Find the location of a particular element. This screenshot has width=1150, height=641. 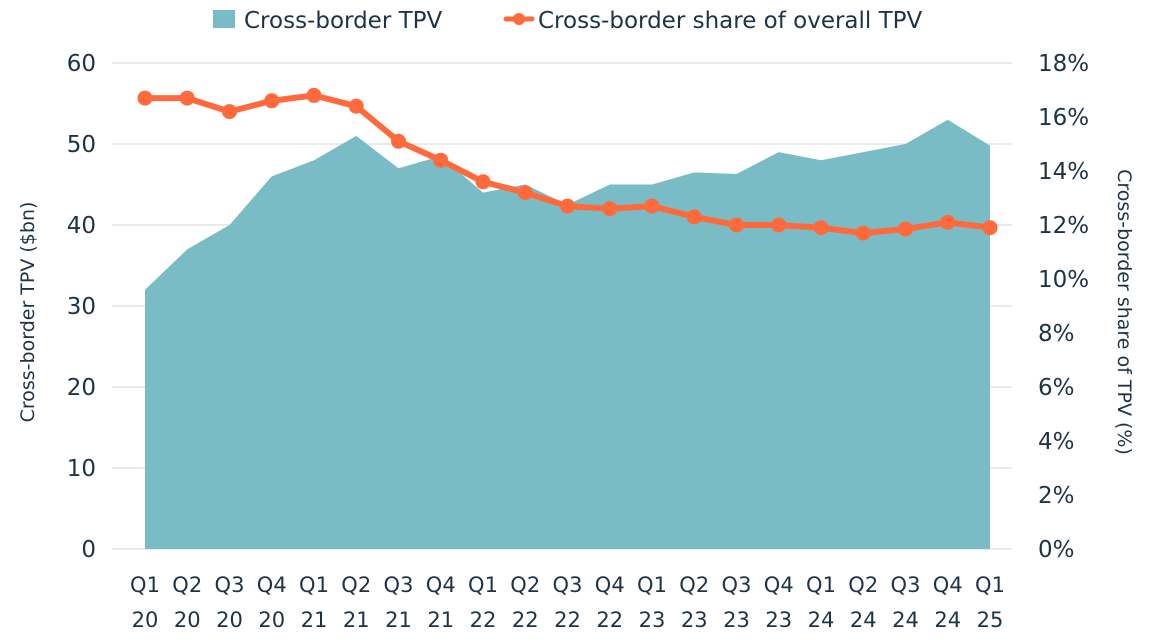

left-axis-ticks: 0 10 20 30 40 50 60 is located at coordinates (81, 307).